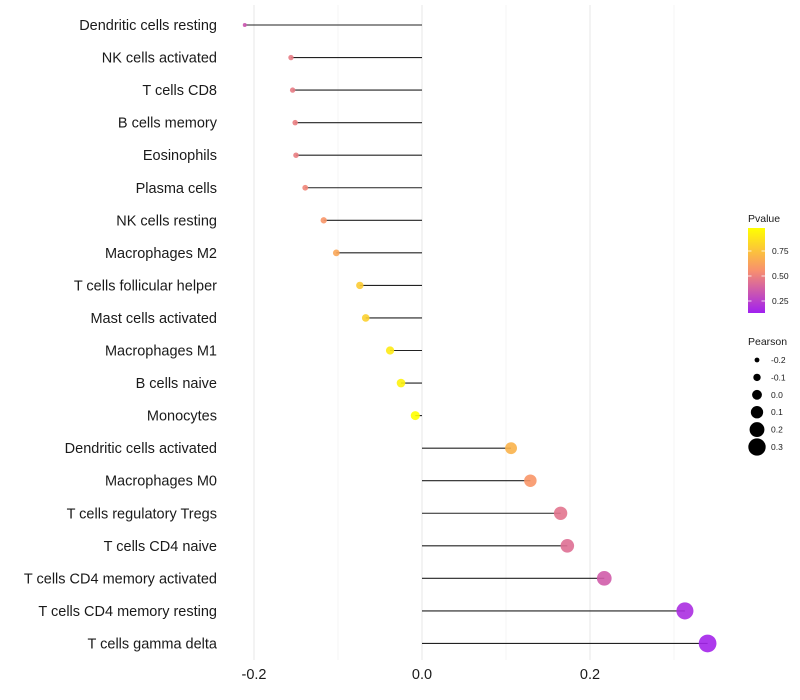 The width and height of the screenshot is (800, 700). What do you see at coordinates (161, 352) in the screenshot?
I see `y-axis-label: Macrophages M1` at bounding box center [161, 352].